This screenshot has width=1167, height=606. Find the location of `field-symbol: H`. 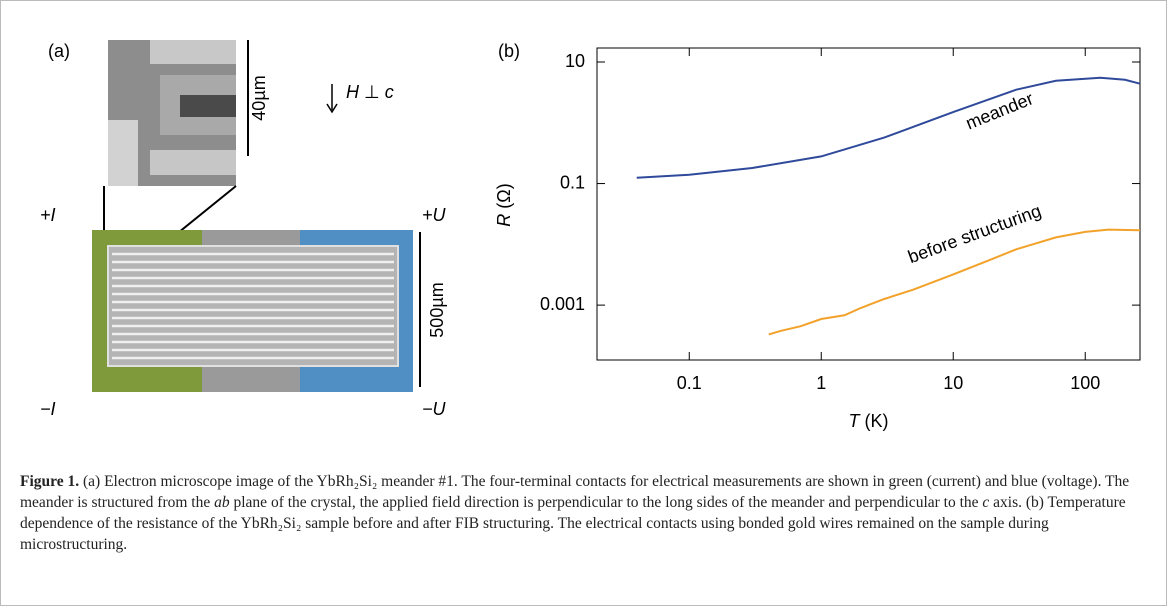

field-symbol: H is located at coordinates (353, 92).